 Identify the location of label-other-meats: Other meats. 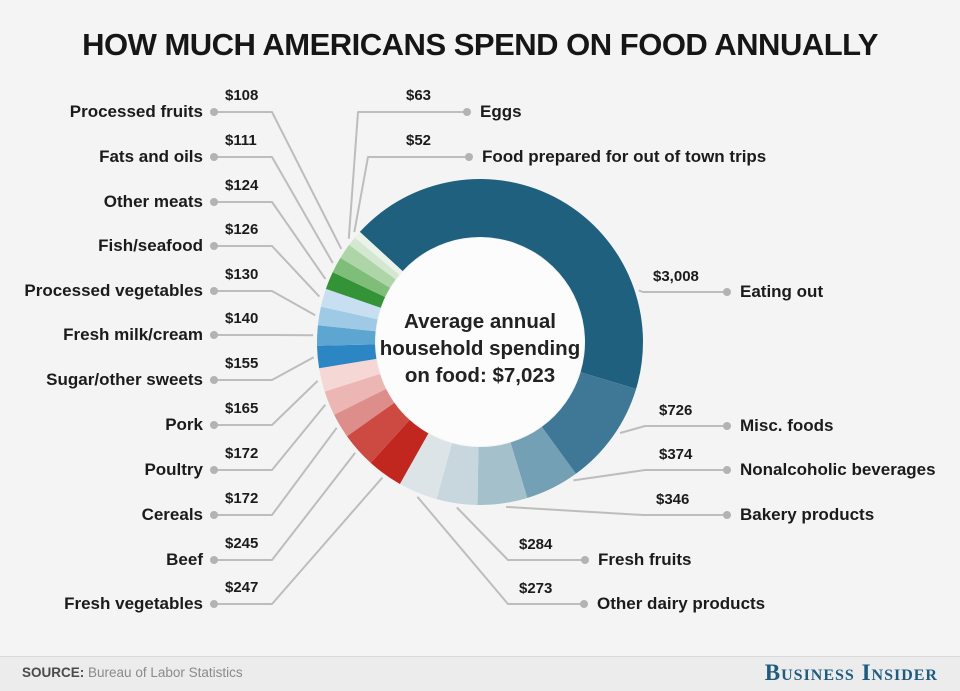
(153, 201).